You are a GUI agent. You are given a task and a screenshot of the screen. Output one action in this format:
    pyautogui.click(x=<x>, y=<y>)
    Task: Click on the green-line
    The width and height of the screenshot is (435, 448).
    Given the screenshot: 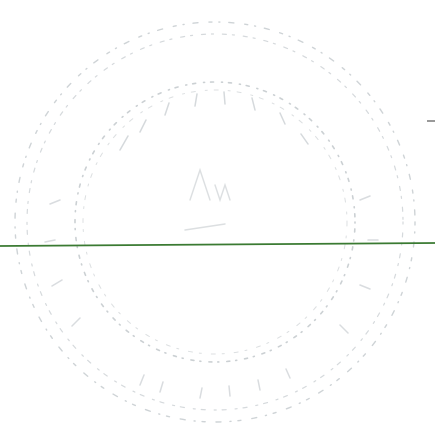 What is the action you would take?
    pyautogui.click(x=217, y=244)
    